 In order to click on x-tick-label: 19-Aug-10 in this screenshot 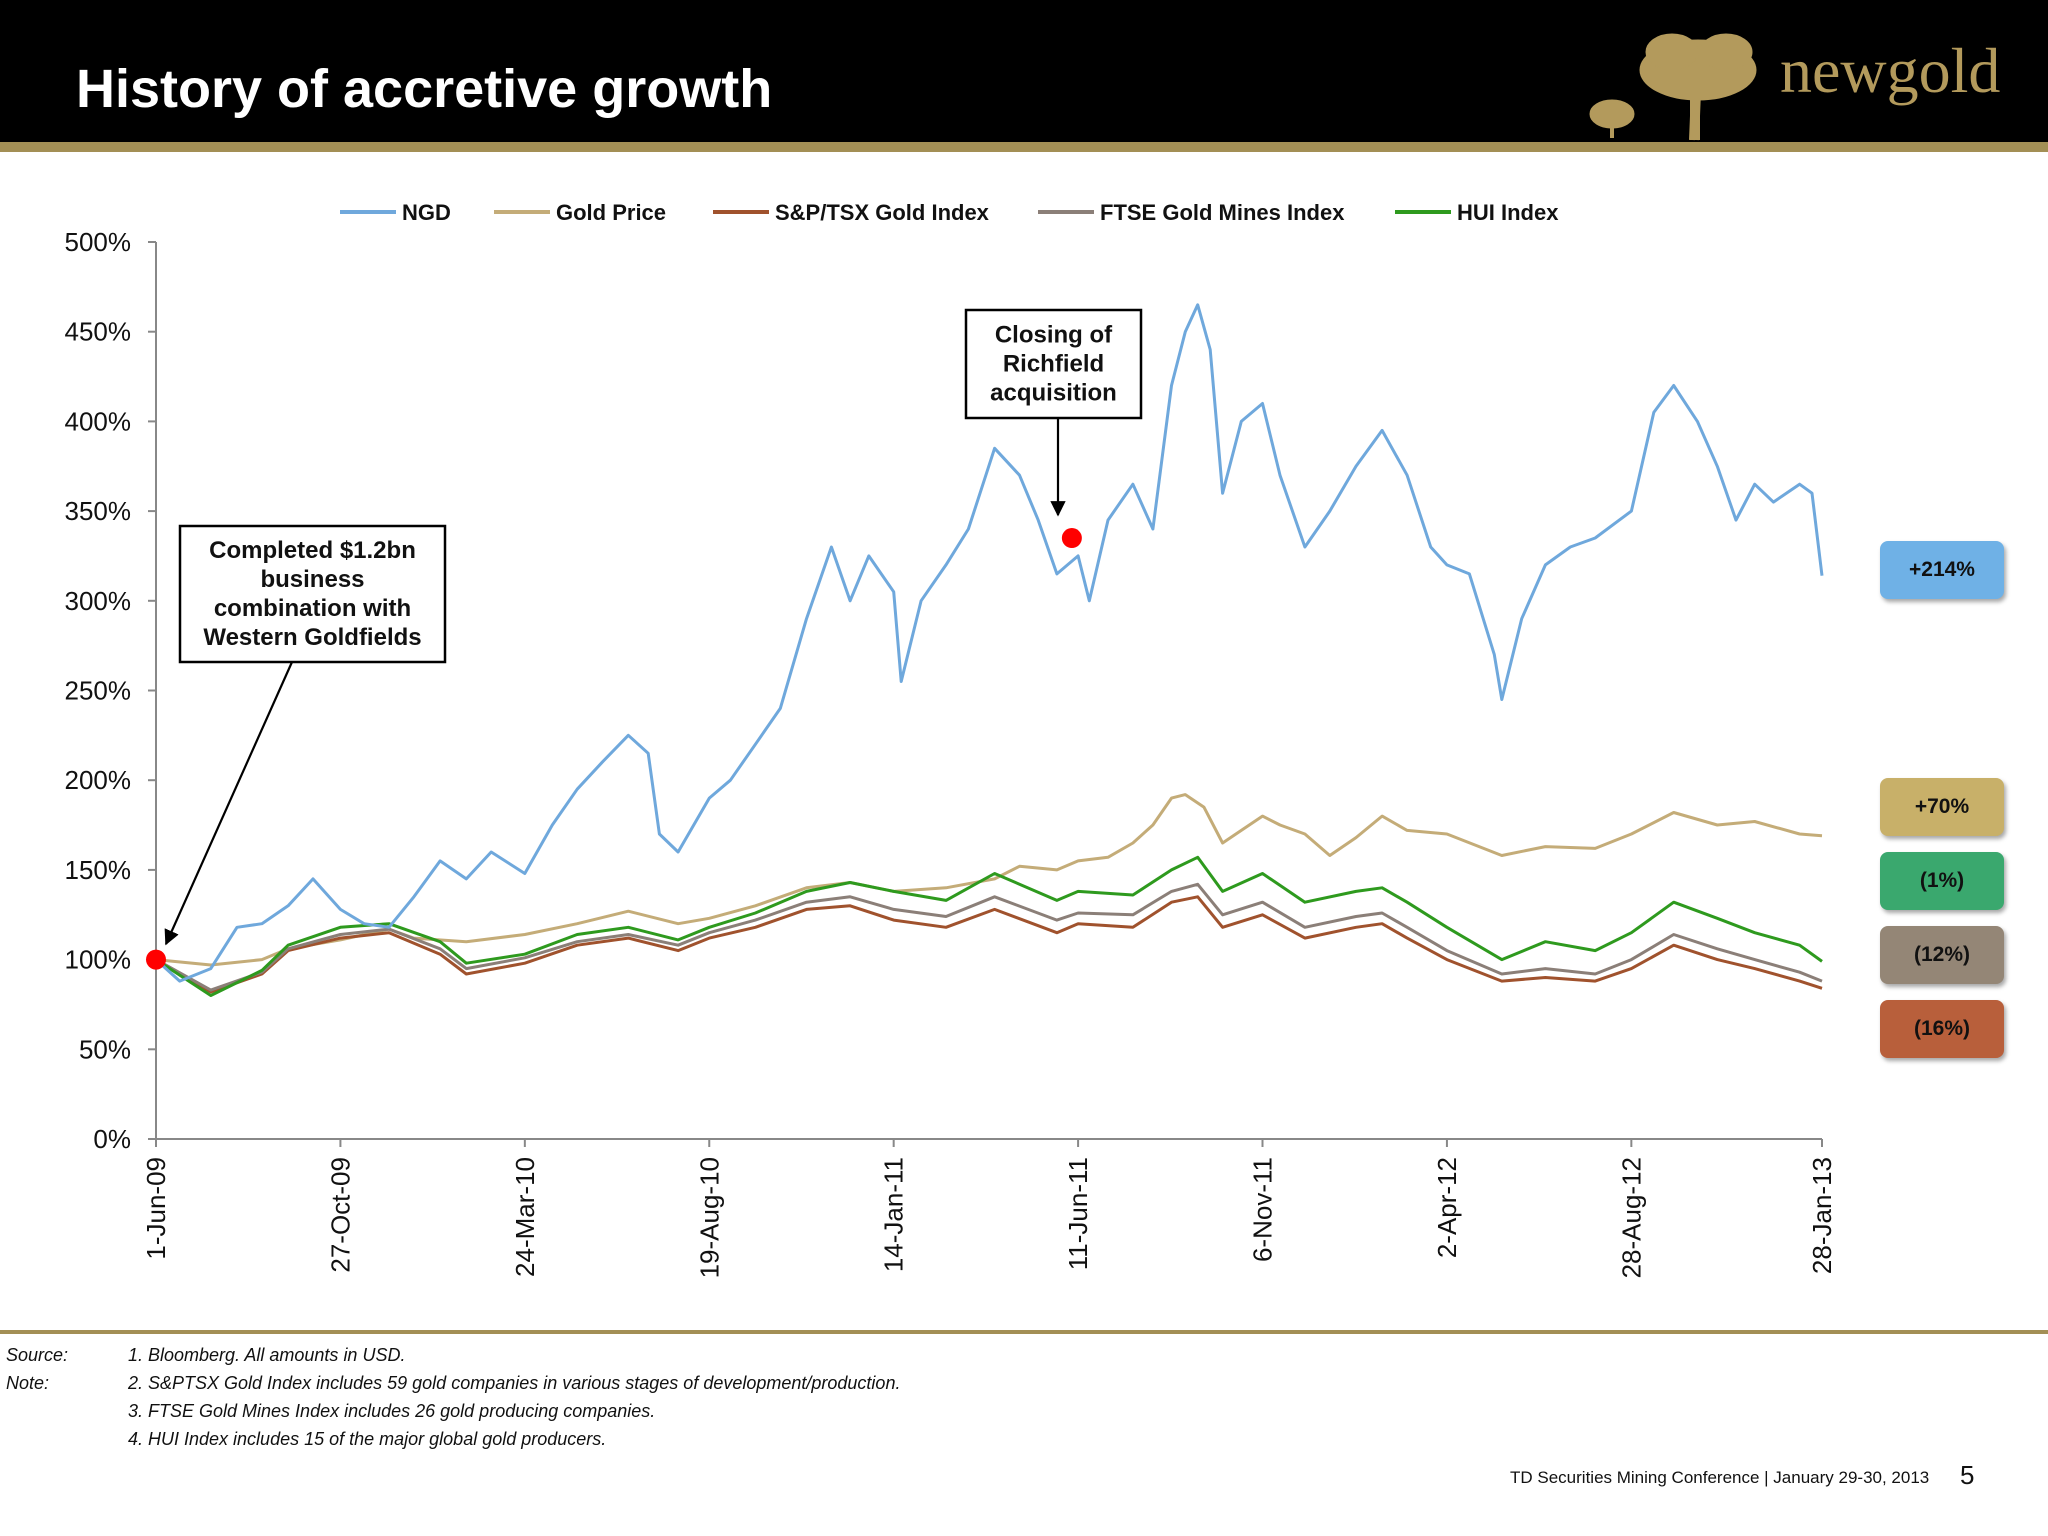, I will do `click(709, 1217)`.